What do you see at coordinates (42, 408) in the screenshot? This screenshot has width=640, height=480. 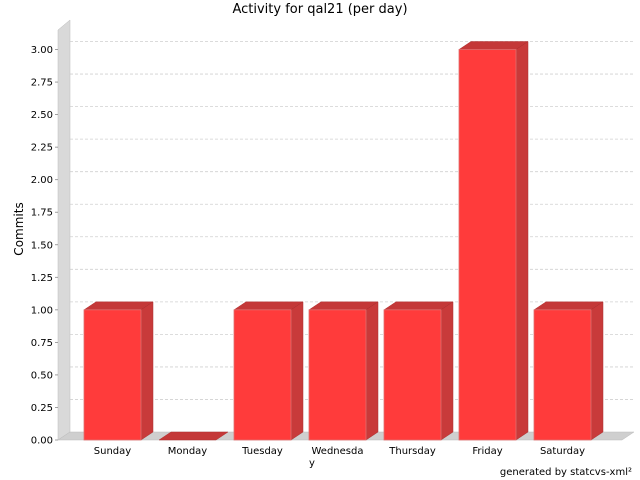 I see `y-tick-label: 0.25` at bounding box center [42, 408].